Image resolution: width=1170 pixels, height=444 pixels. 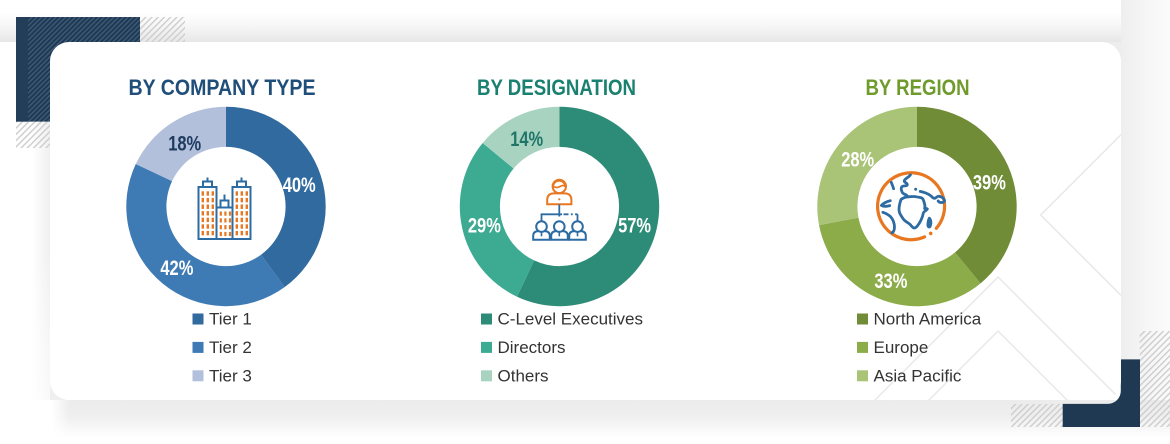 I want to click on svg-text: Tier 2, so click(x=230, y=347).